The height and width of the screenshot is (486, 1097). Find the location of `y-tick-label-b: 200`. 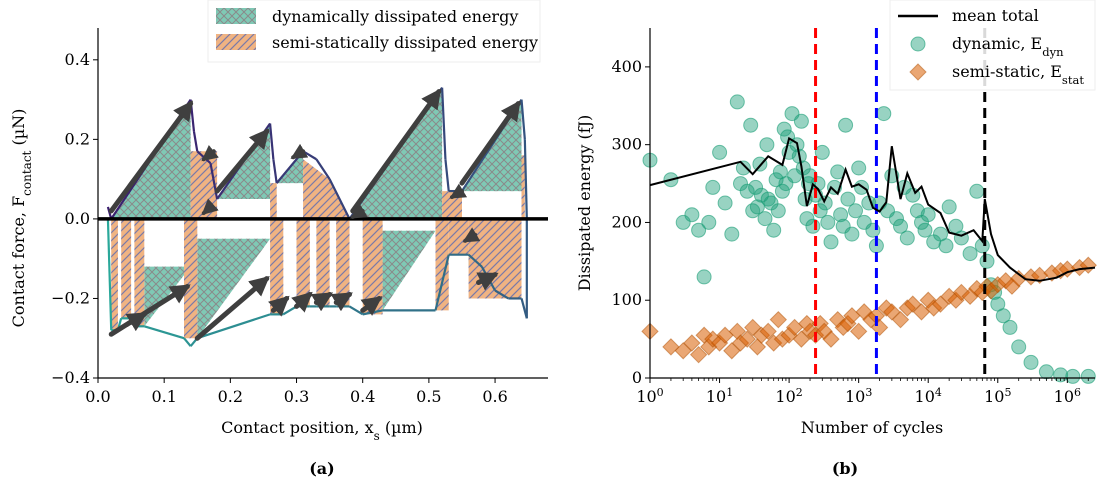

y-tick-label-b: 200 is located at coordinates (626, 221).